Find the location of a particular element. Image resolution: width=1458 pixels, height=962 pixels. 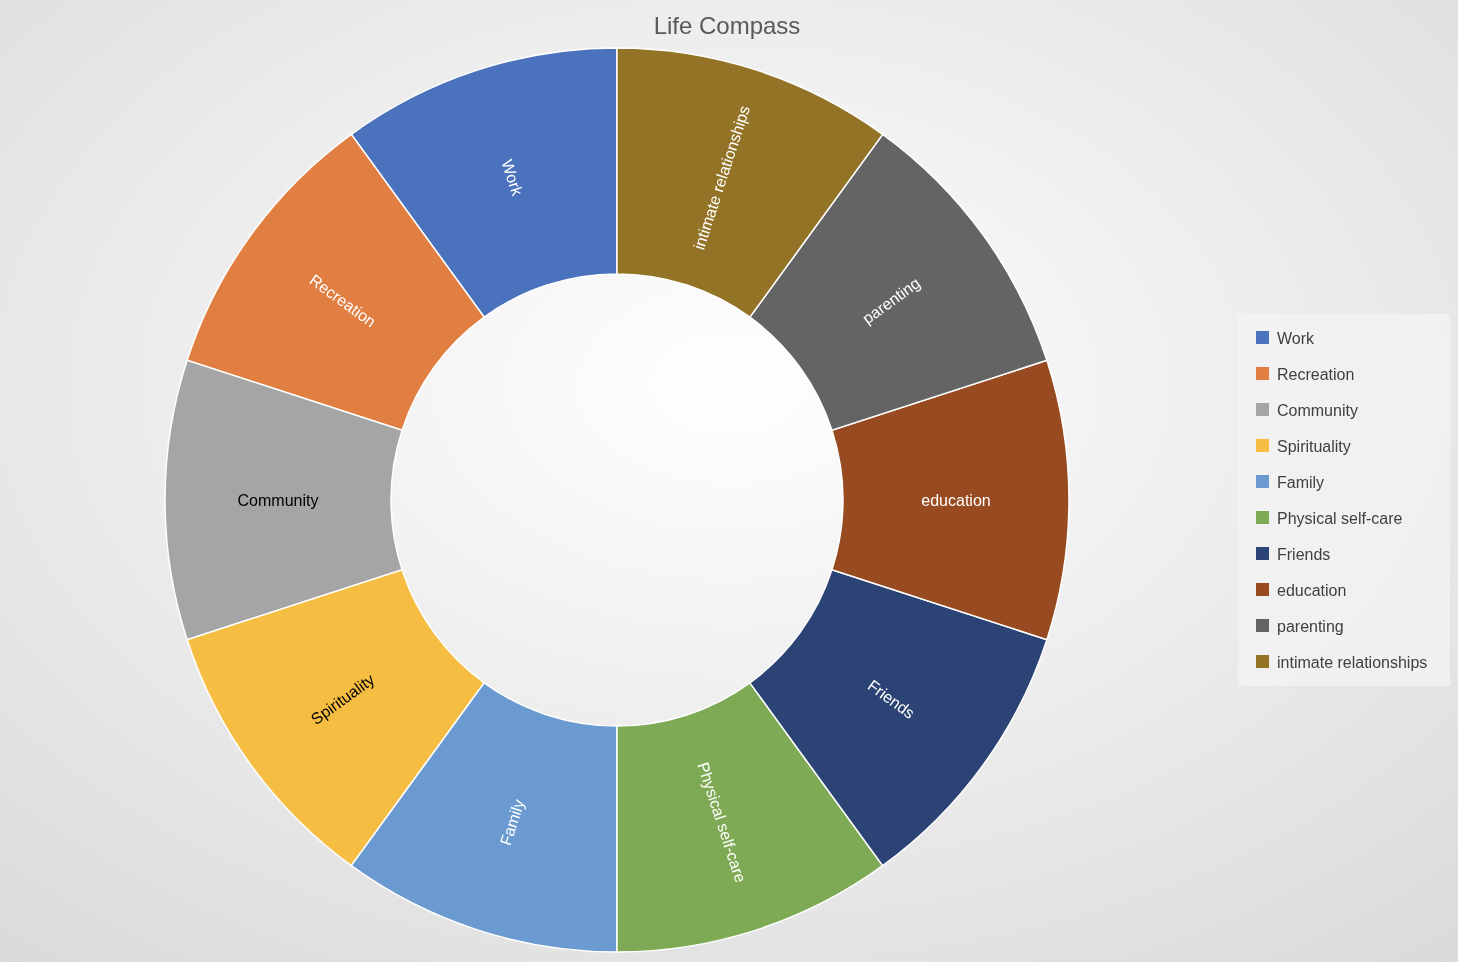

slice-label: education is located at coordinates (956, 500).